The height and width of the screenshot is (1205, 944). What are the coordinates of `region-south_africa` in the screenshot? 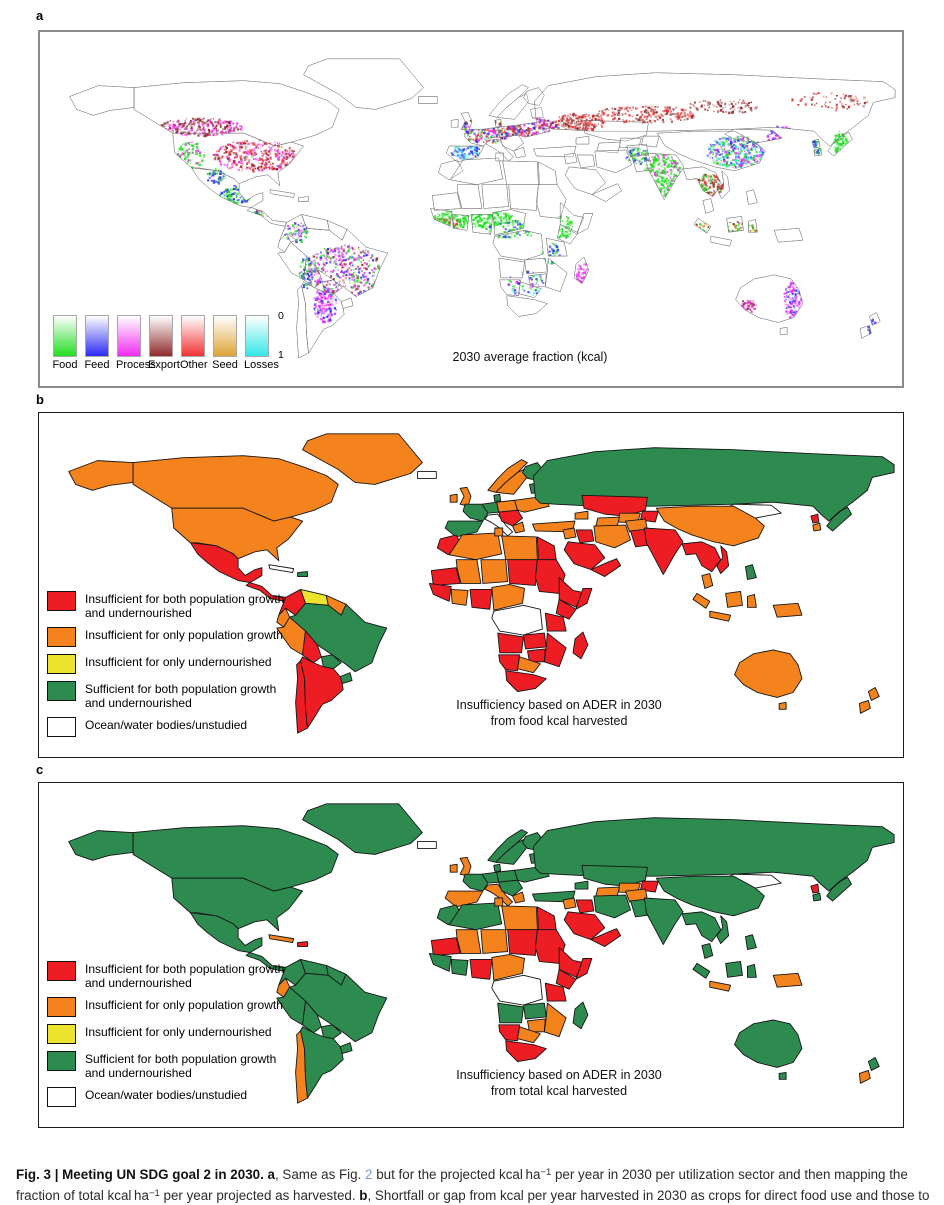 It's located at (526, 1051).